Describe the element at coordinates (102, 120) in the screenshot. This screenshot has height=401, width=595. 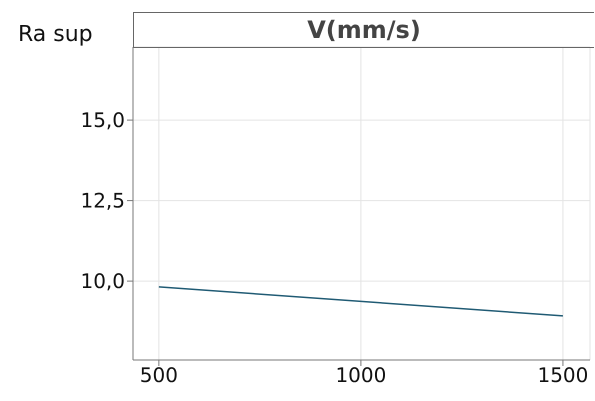
I see `y-tick-label: 15,0` at that location.